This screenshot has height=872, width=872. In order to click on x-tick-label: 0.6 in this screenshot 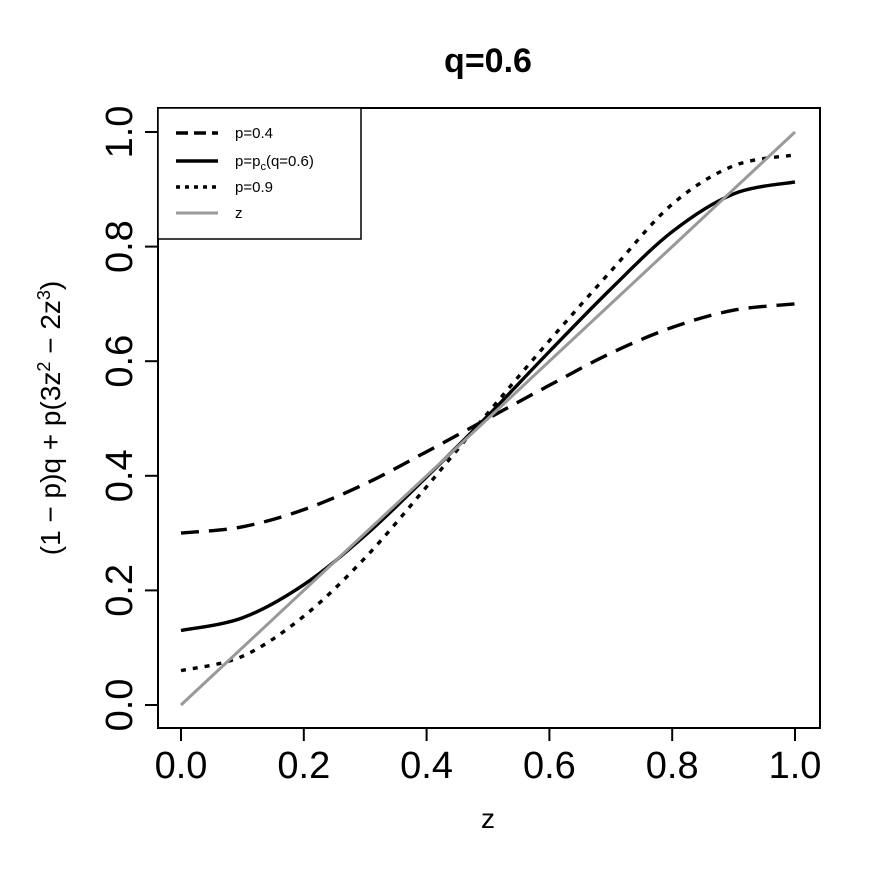, I will do `click(549, 766)`.